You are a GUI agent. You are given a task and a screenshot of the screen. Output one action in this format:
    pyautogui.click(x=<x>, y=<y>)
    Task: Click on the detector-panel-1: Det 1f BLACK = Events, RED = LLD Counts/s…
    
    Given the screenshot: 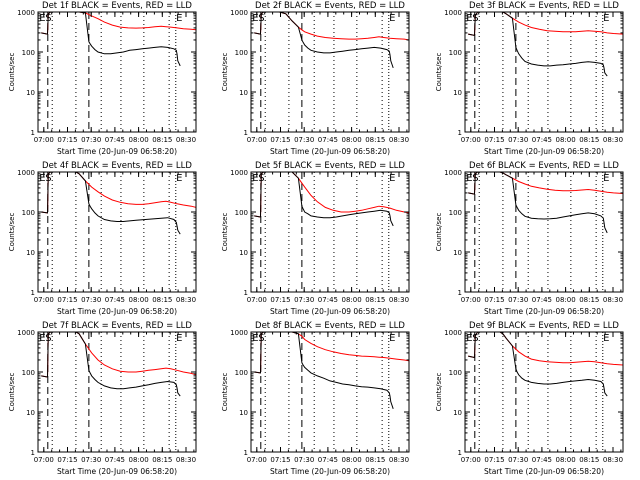 What is the action you would take?
    pyautogui.click(x=102, y=78)
    